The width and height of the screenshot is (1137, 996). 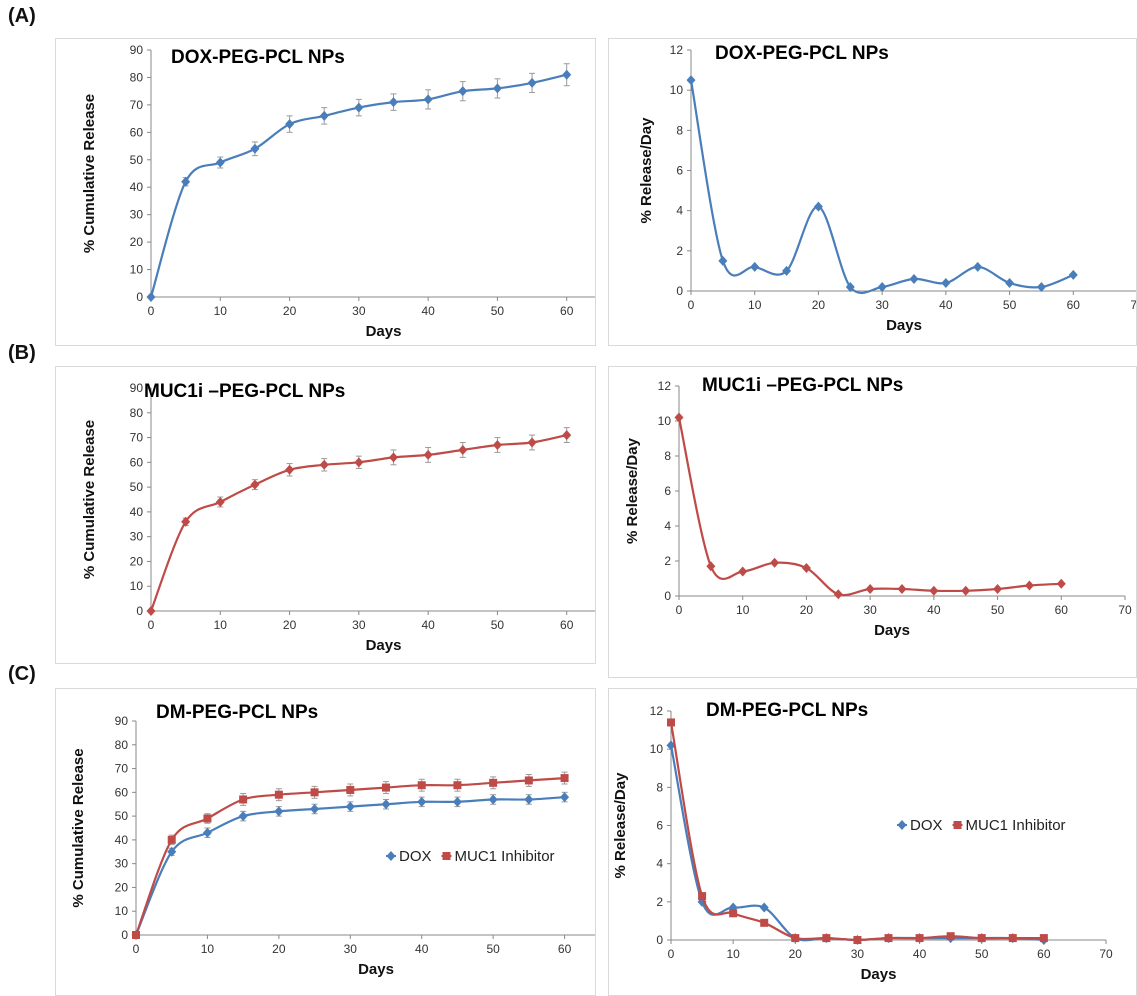 What do you see at coordinates (415, 856) in the screenshot?
I see `legend-entry: DOX` at bounding box center [415, 856].